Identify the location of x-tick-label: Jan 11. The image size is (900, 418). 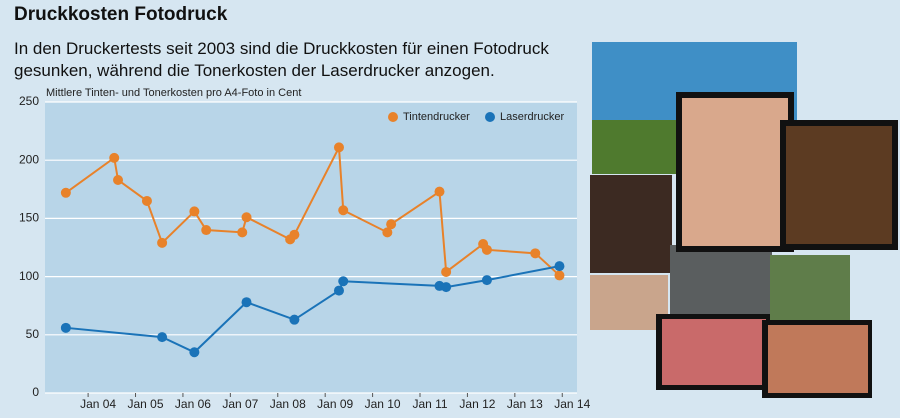
(429, 404).